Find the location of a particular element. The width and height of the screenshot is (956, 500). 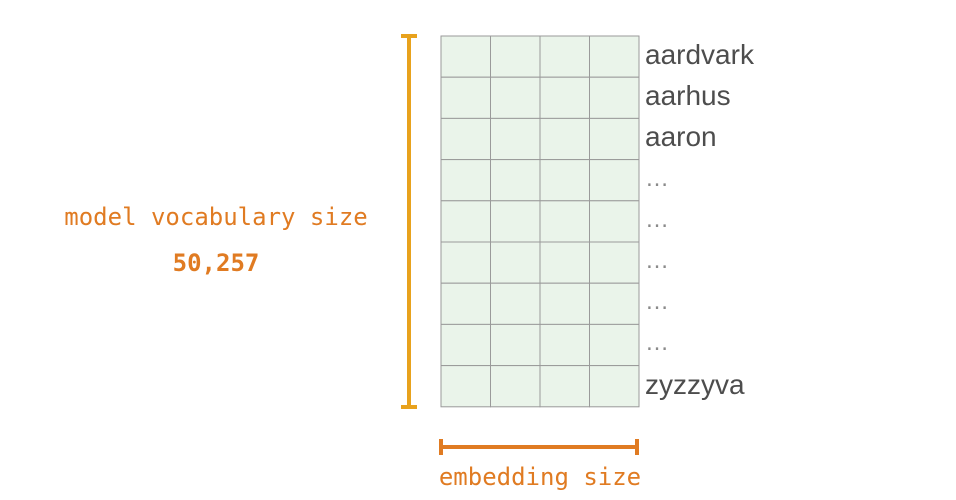

vocabulary-bracket is located at coordinates (409, 221).